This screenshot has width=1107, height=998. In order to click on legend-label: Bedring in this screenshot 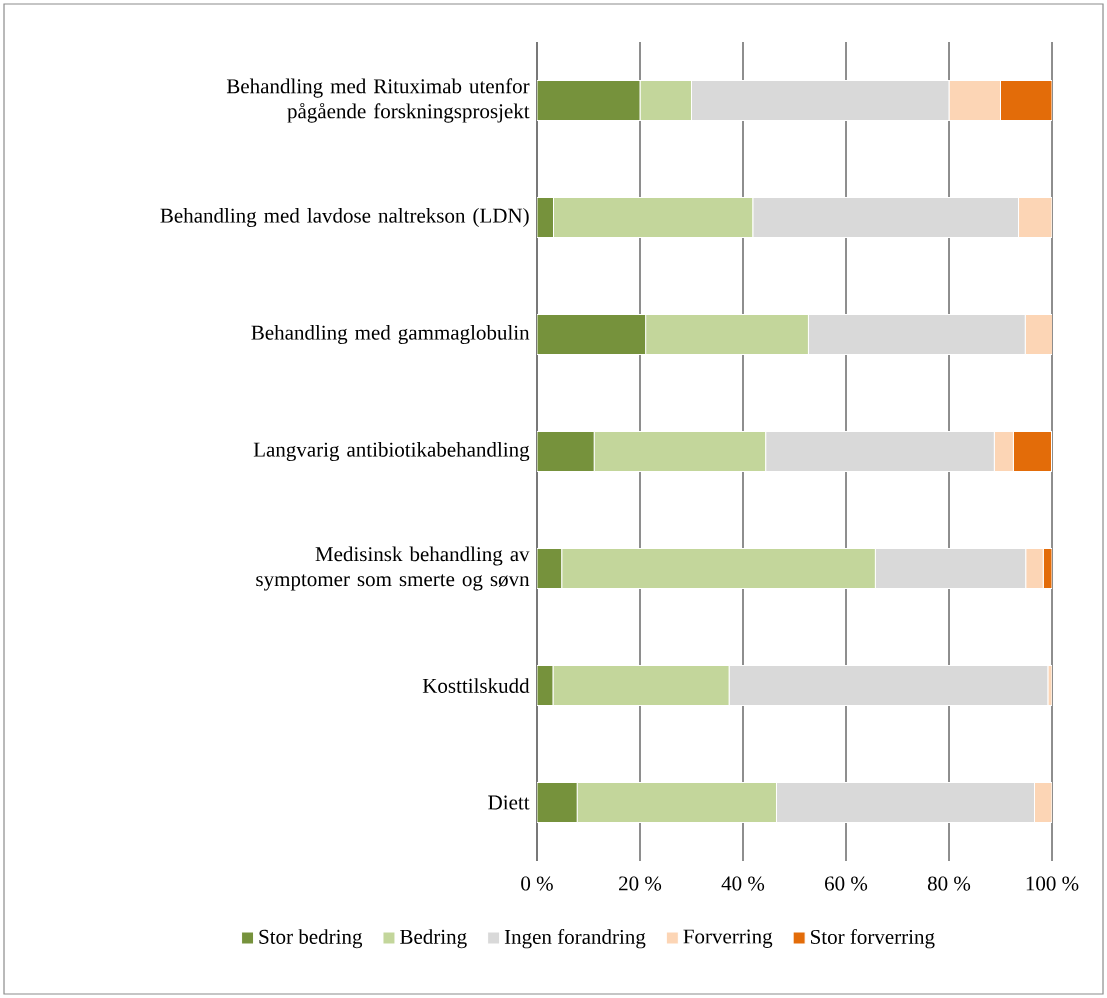, I will do `click(433, 939)`.